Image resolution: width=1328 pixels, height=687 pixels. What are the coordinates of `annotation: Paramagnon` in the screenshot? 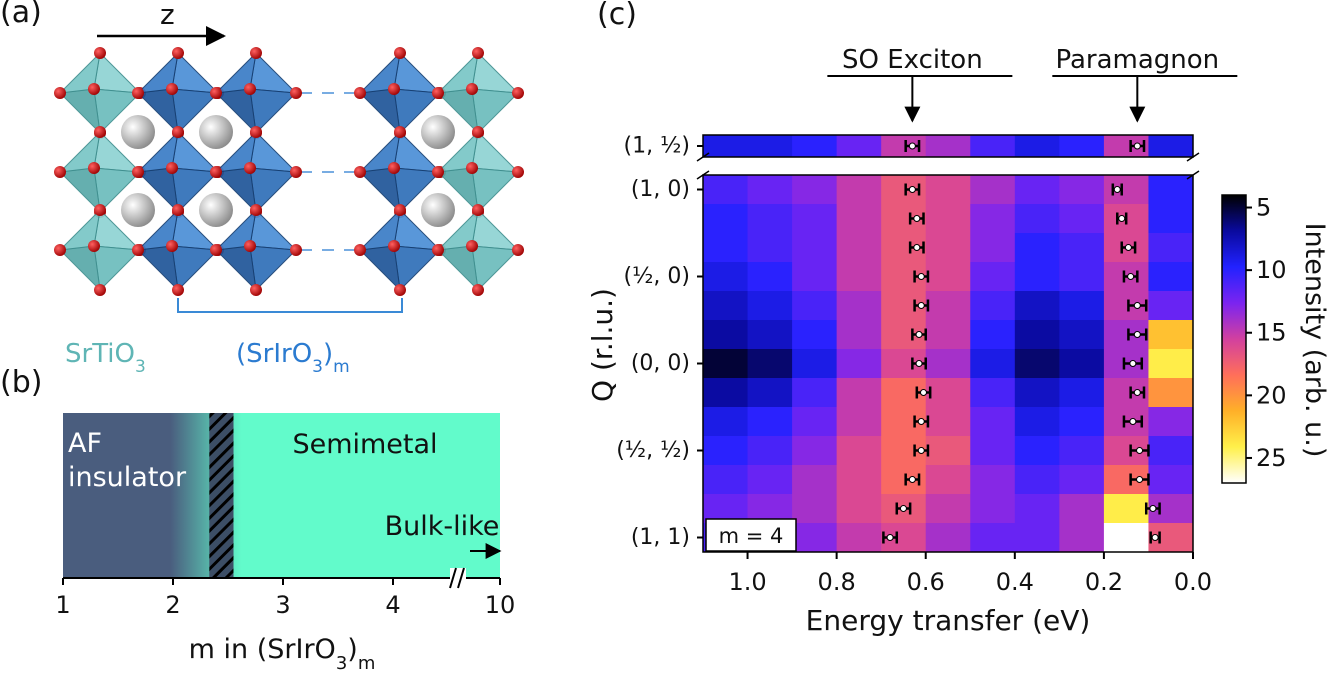 It's located at (1137, 60).